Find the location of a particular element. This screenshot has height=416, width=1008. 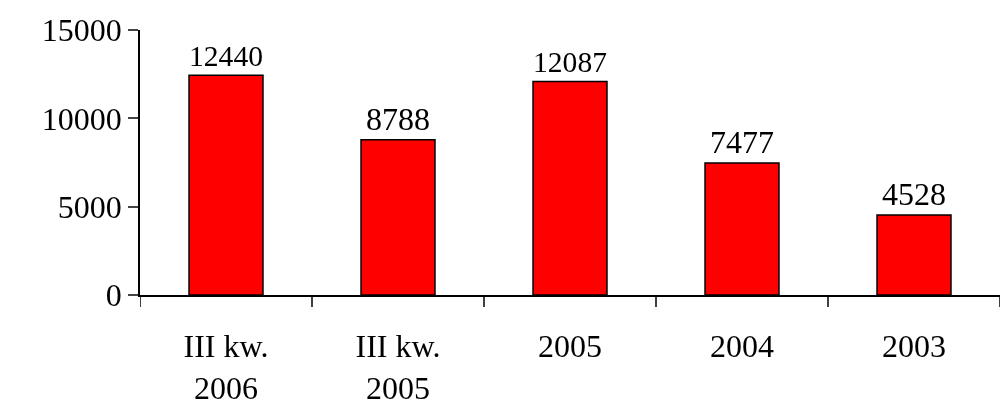

data-label: 8788 is located at coordinates (398, 118).